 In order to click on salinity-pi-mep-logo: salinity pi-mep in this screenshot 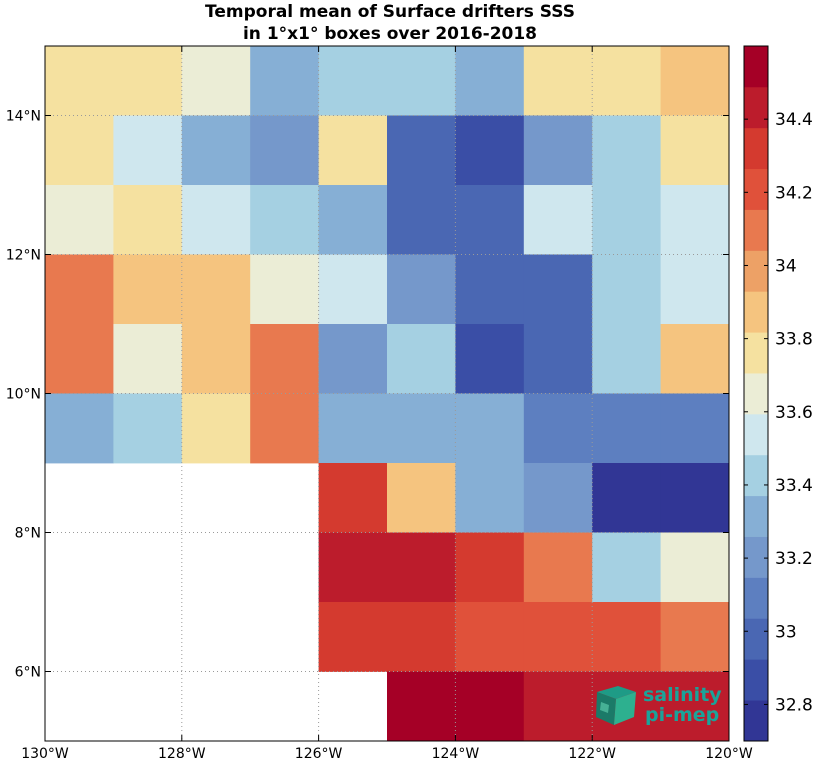, I will do `click(659, 705)`.